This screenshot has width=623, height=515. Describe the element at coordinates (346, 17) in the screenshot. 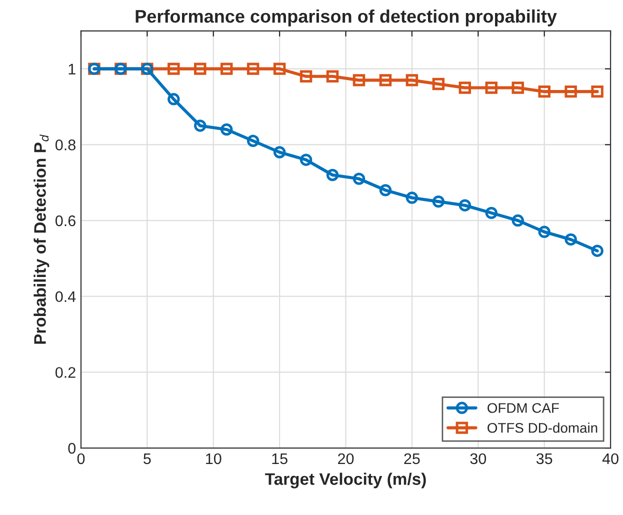

I see `chart-title: Performance comparison of detection propability` at that location.